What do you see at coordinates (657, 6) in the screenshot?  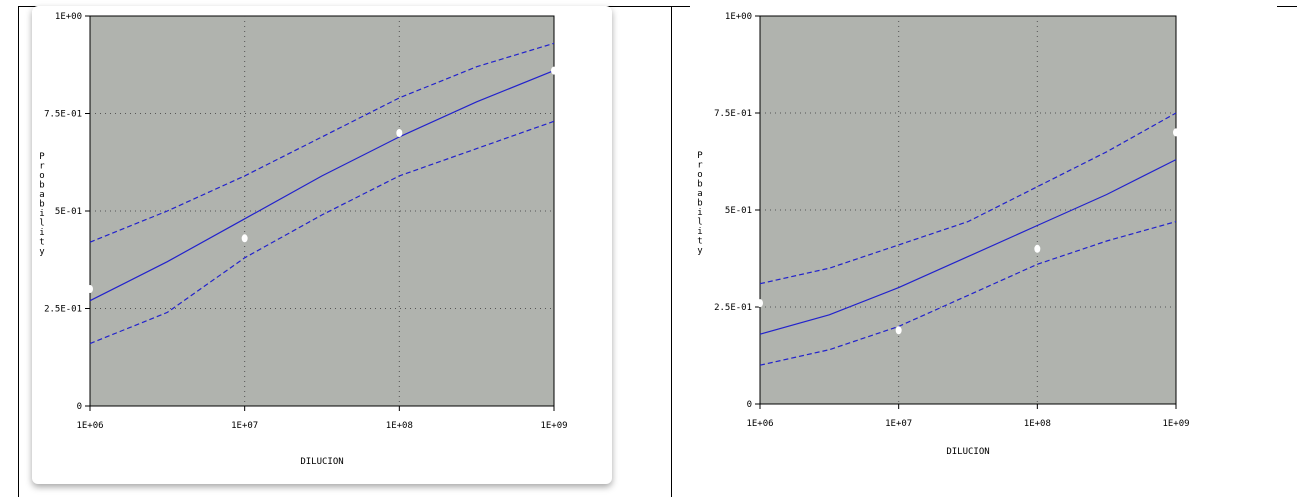 I see `frame-top-border` at bounding box center [657, 6].